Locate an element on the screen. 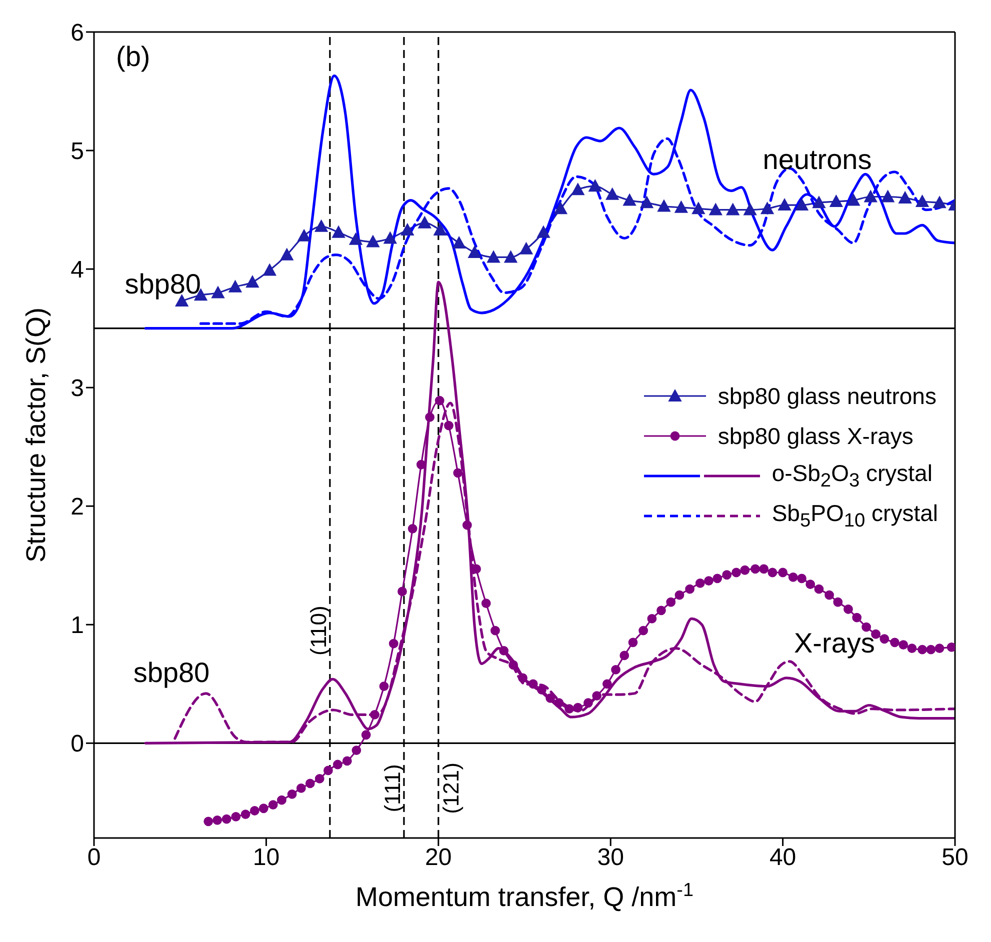 Image resolution: width=991 pixels, height=942 pixels. x-tick-label: 50 is located at coordinates (955, 858).